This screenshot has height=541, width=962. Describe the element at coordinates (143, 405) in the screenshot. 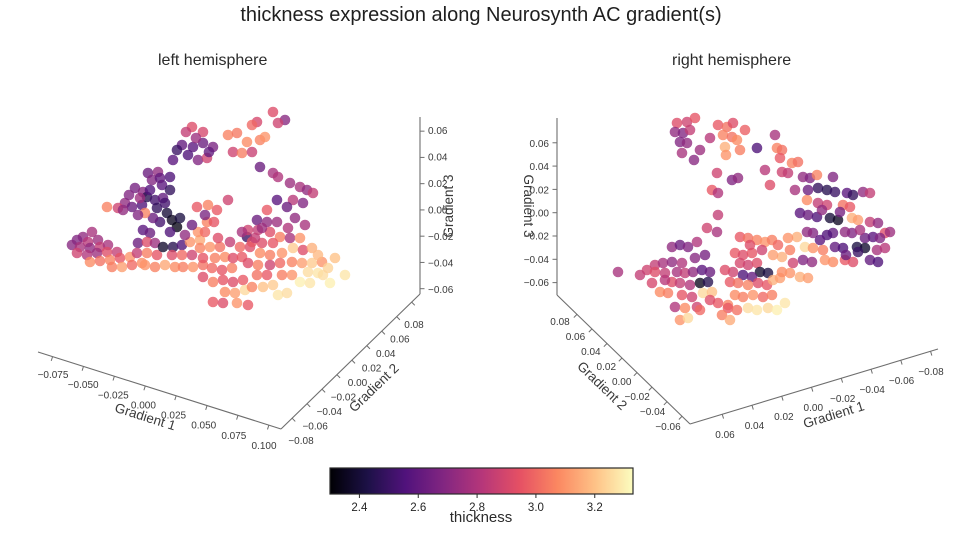

I see `svg-text: 0.000` at that location.